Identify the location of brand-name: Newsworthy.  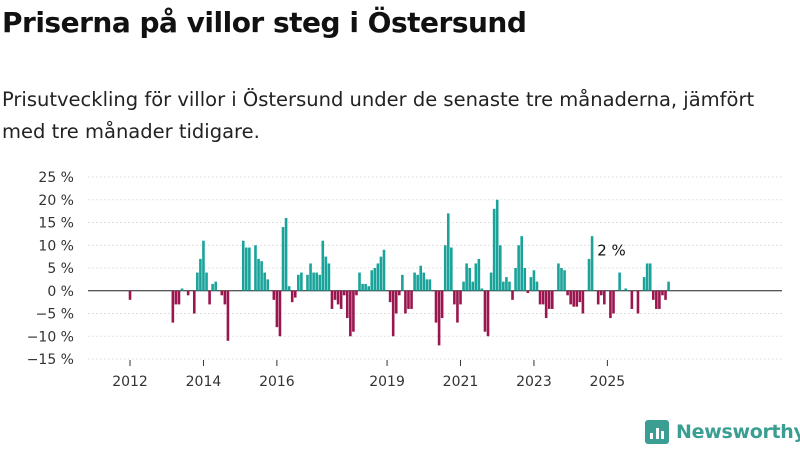
(738, 432).